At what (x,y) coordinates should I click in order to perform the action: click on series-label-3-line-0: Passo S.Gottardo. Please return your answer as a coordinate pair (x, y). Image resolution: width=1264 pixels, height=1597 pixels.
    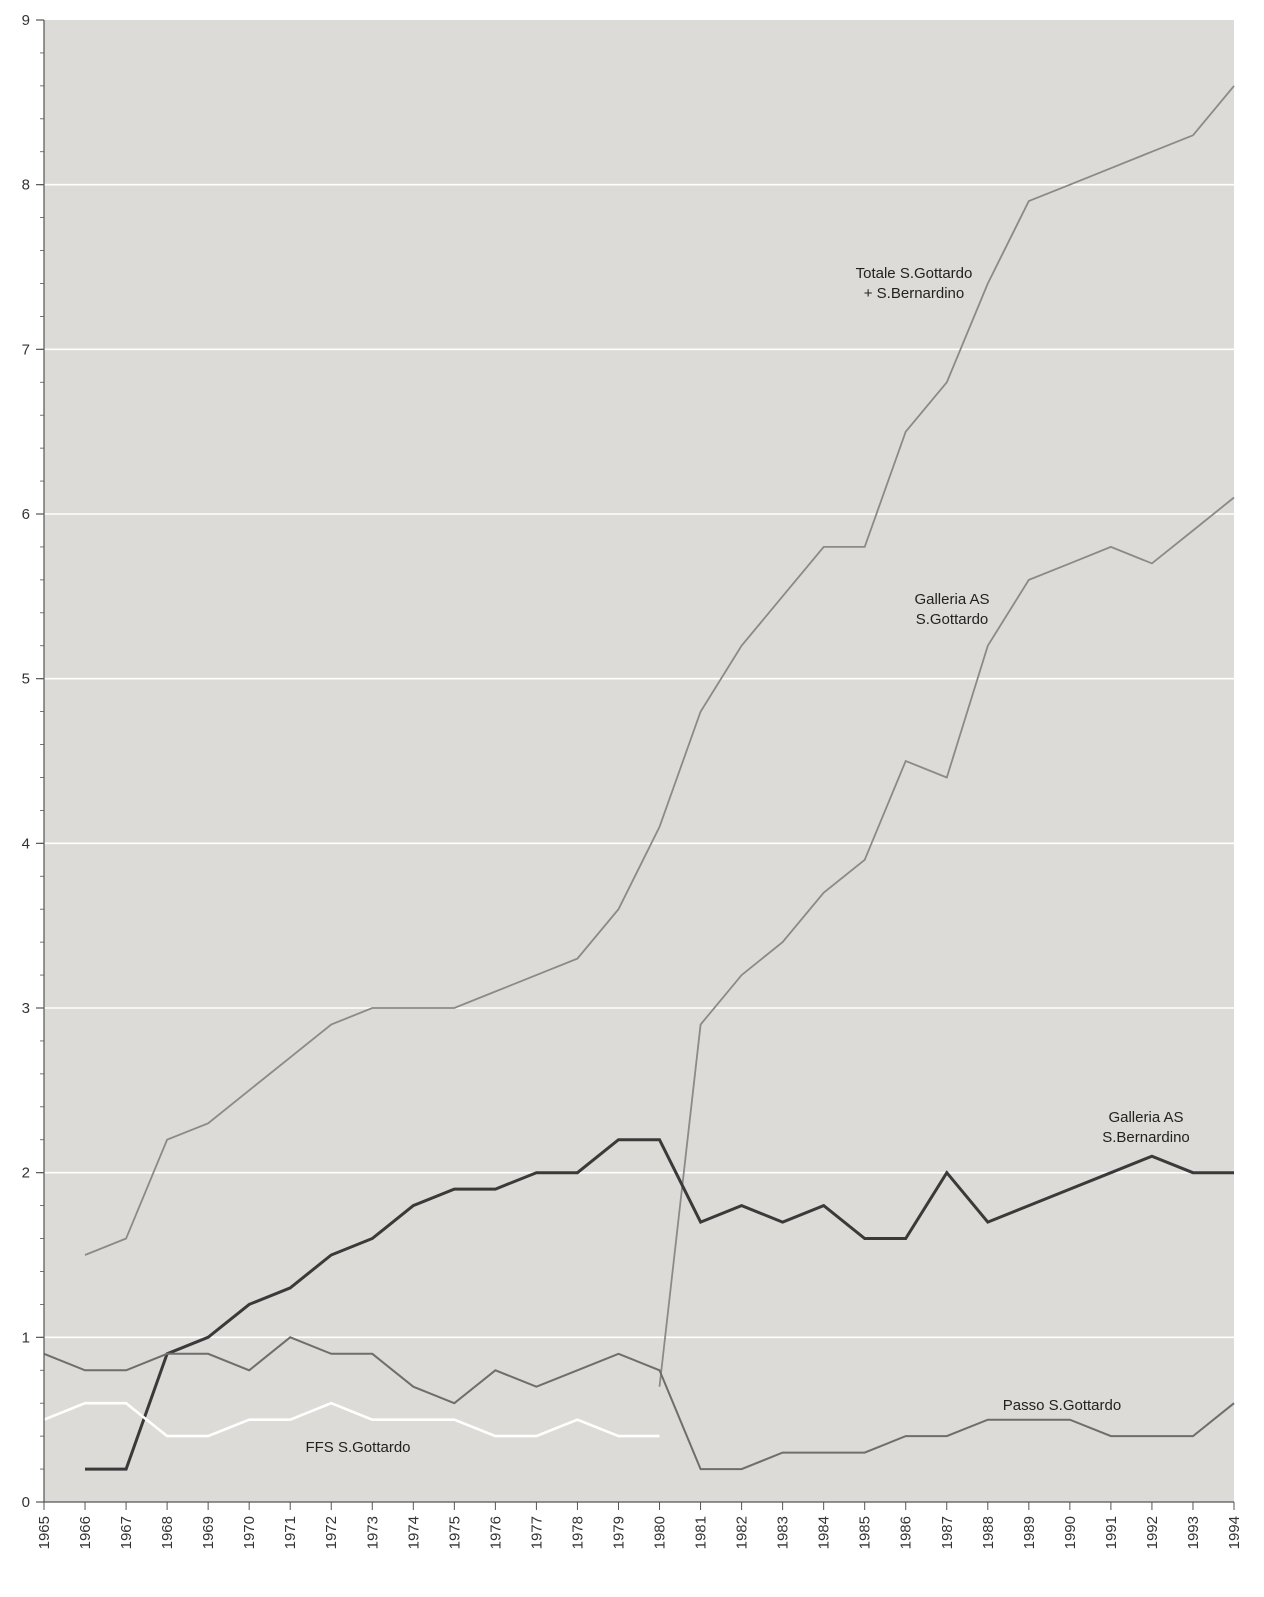
    Looking at the image, I should click on (1062, 1405).